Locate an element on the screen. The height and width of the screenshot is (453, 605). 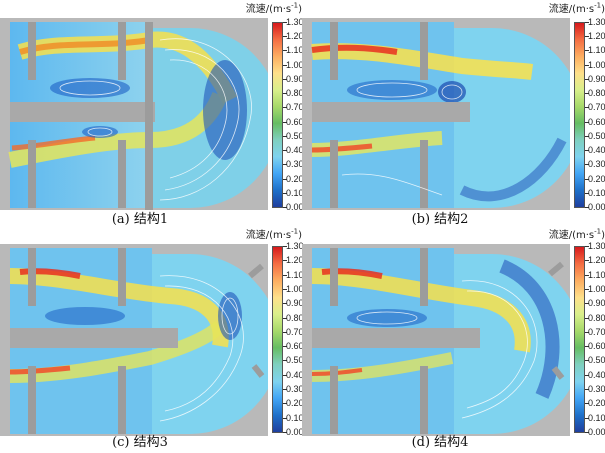
panel-caption: (c) 结构3 is located at coordinates (140, 442).